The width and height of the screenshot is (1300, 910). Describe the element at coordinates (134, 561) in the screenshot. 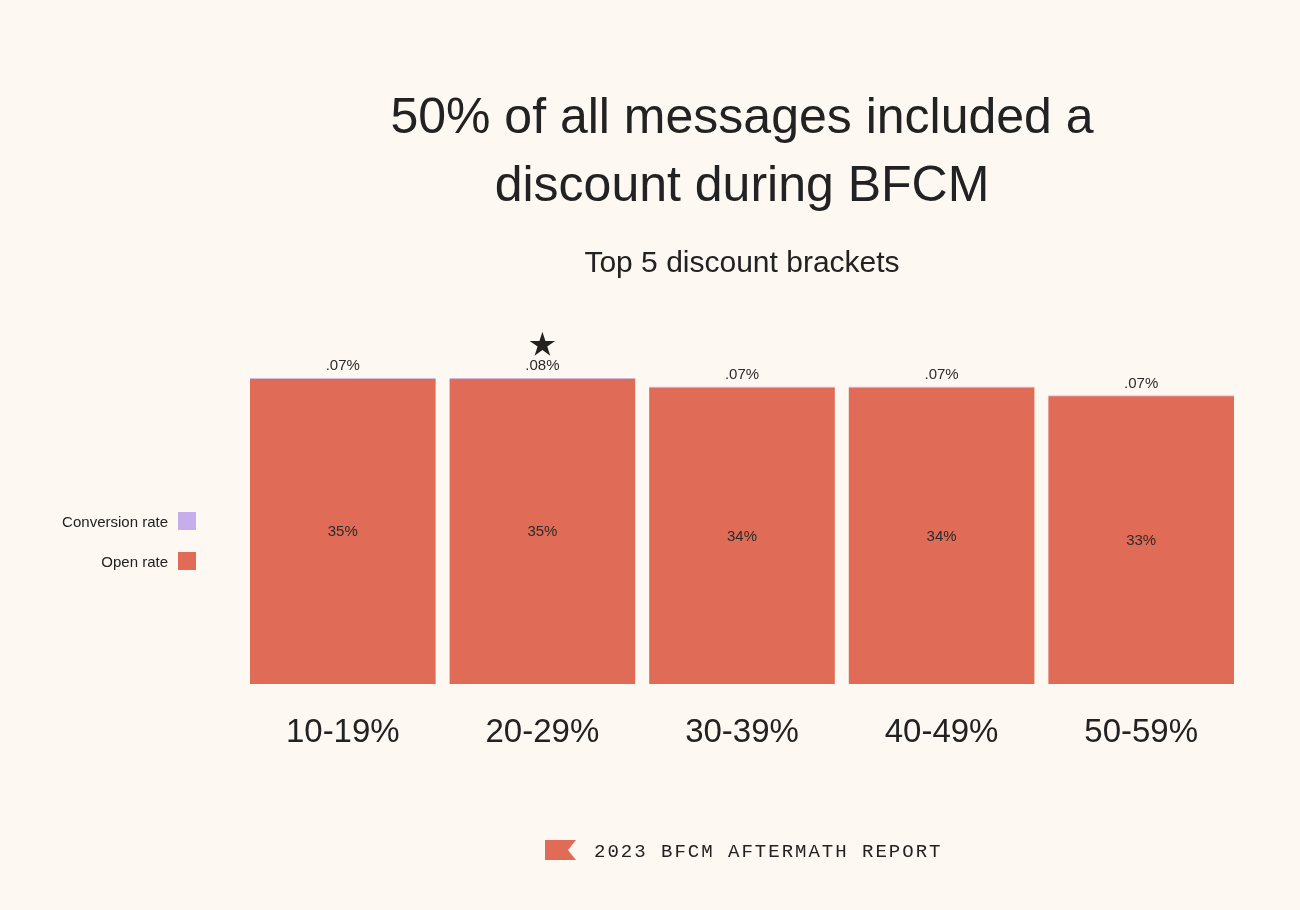

I see `legend-label: Open rate` at that location.